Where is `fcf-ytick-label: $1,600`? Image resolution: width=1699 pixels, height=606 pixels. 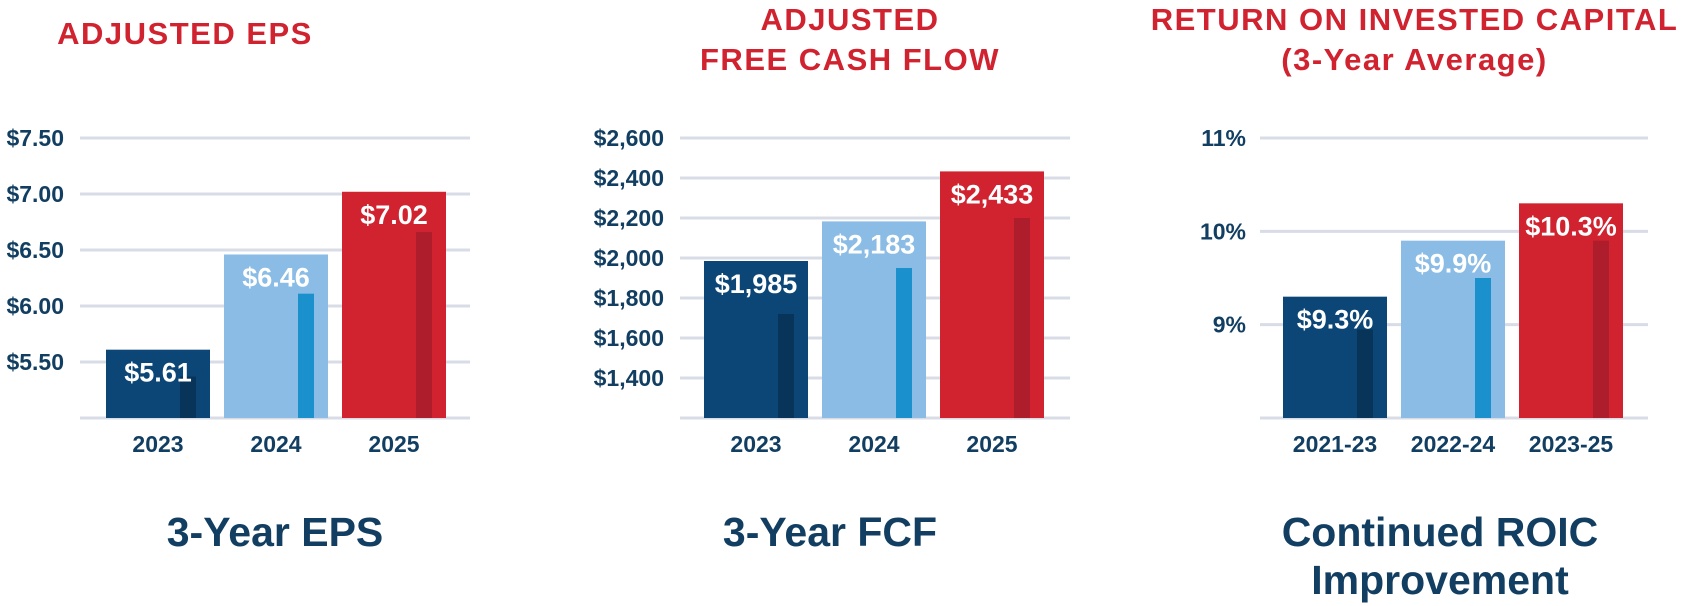 fcf-ytick-label: $1,600 is located at coordinates (629, 338).